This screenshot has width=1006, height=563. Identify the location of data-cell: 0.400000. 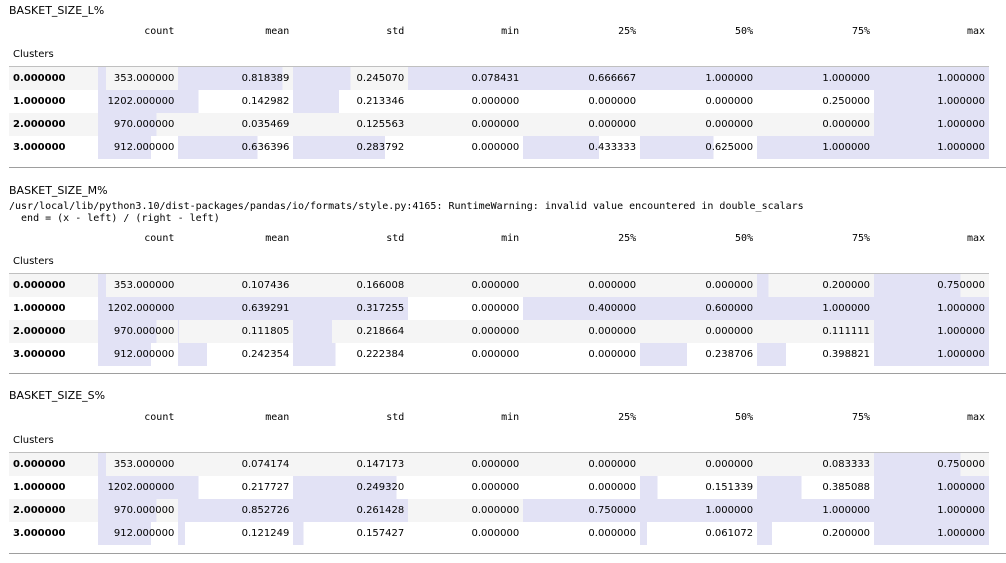
(582, 308).